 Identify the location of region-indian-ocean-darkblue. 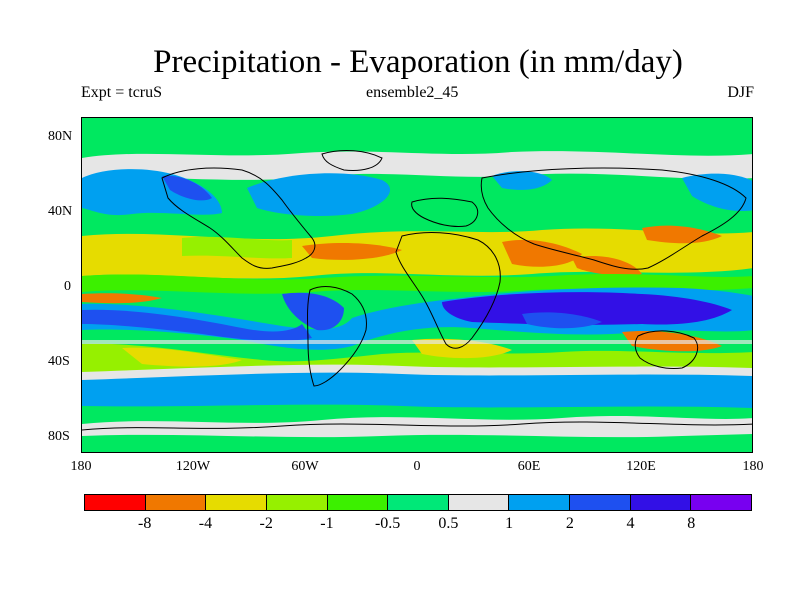
(587, 308).